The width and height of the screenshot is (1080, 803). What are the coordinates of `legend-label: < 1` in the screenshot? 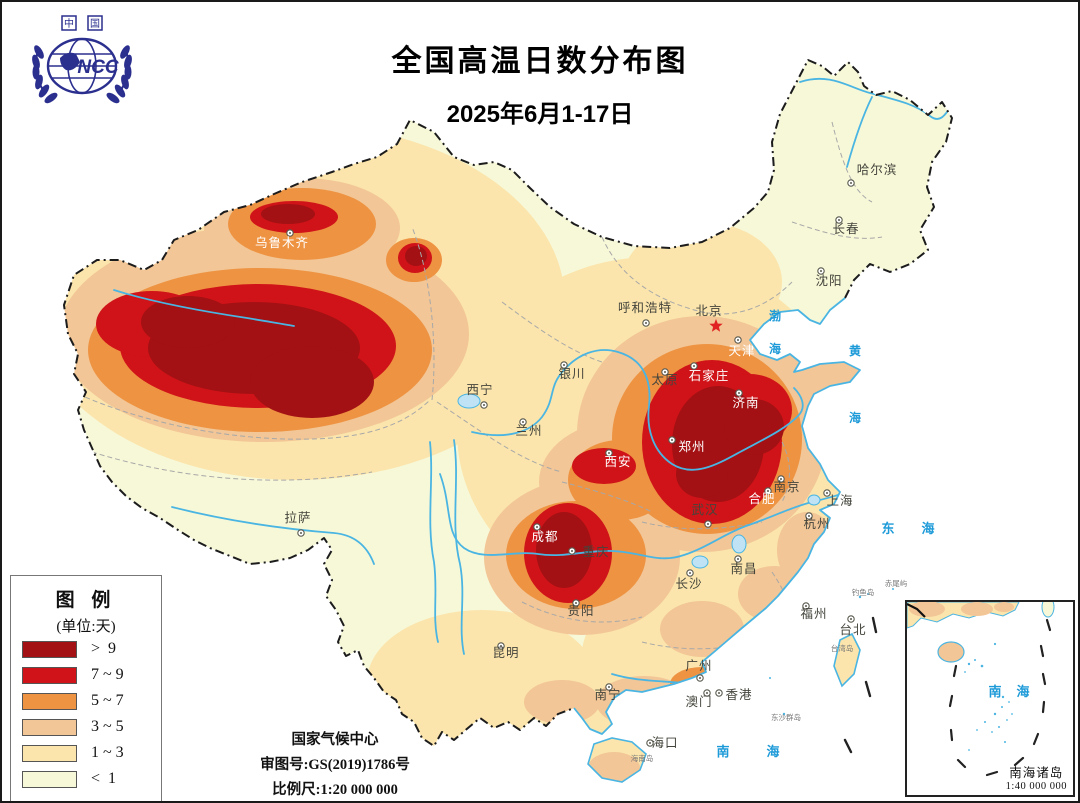 It's located at (104, 778).